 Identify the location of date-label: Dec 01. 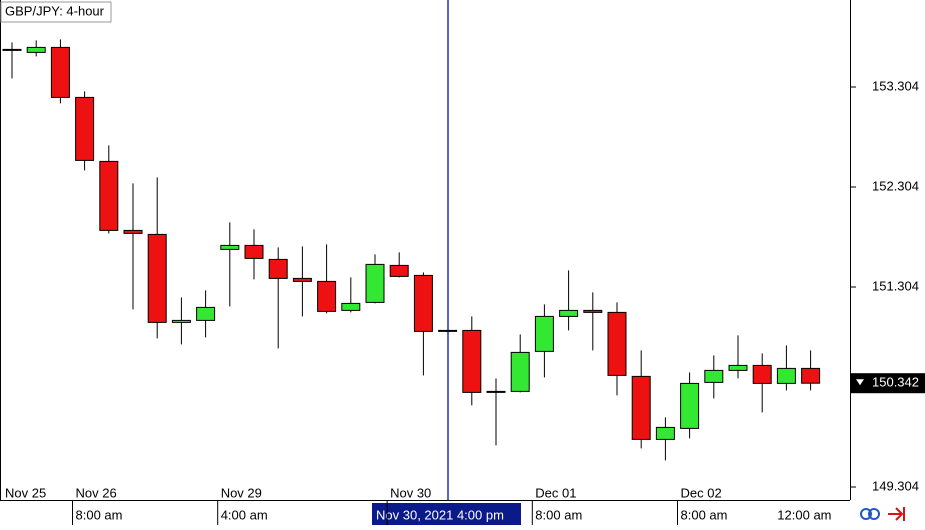
(555, 492).